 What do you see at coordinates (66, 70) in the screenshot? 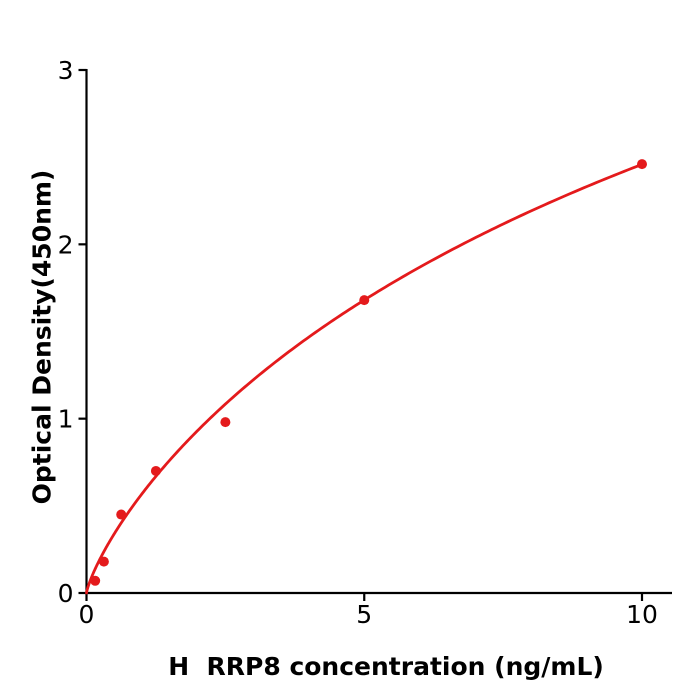
I see `y-tick-label: 3` at bounding box center [66, 70].